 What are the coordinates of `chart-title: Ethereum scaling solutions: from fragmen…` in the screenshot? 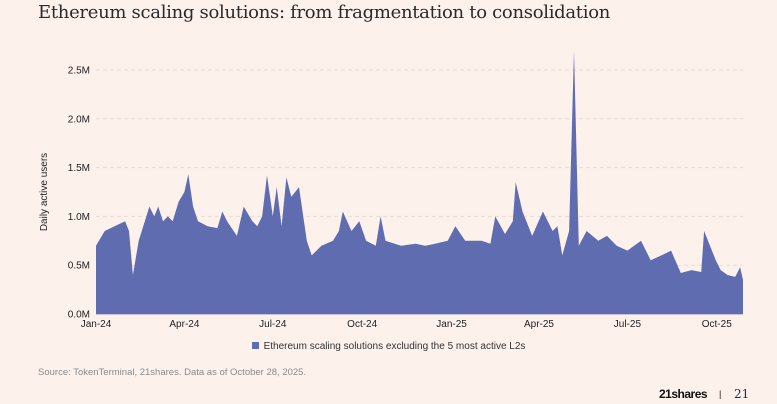 It's located at (324, 12).